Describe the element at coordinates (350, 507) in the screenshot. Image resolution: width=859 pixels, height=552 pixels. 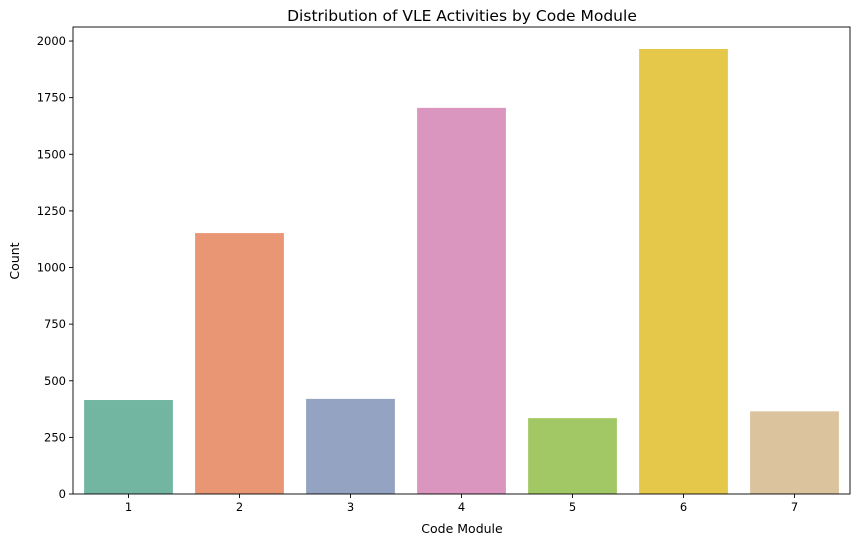
I see `x-tick-label: 3` at that location.